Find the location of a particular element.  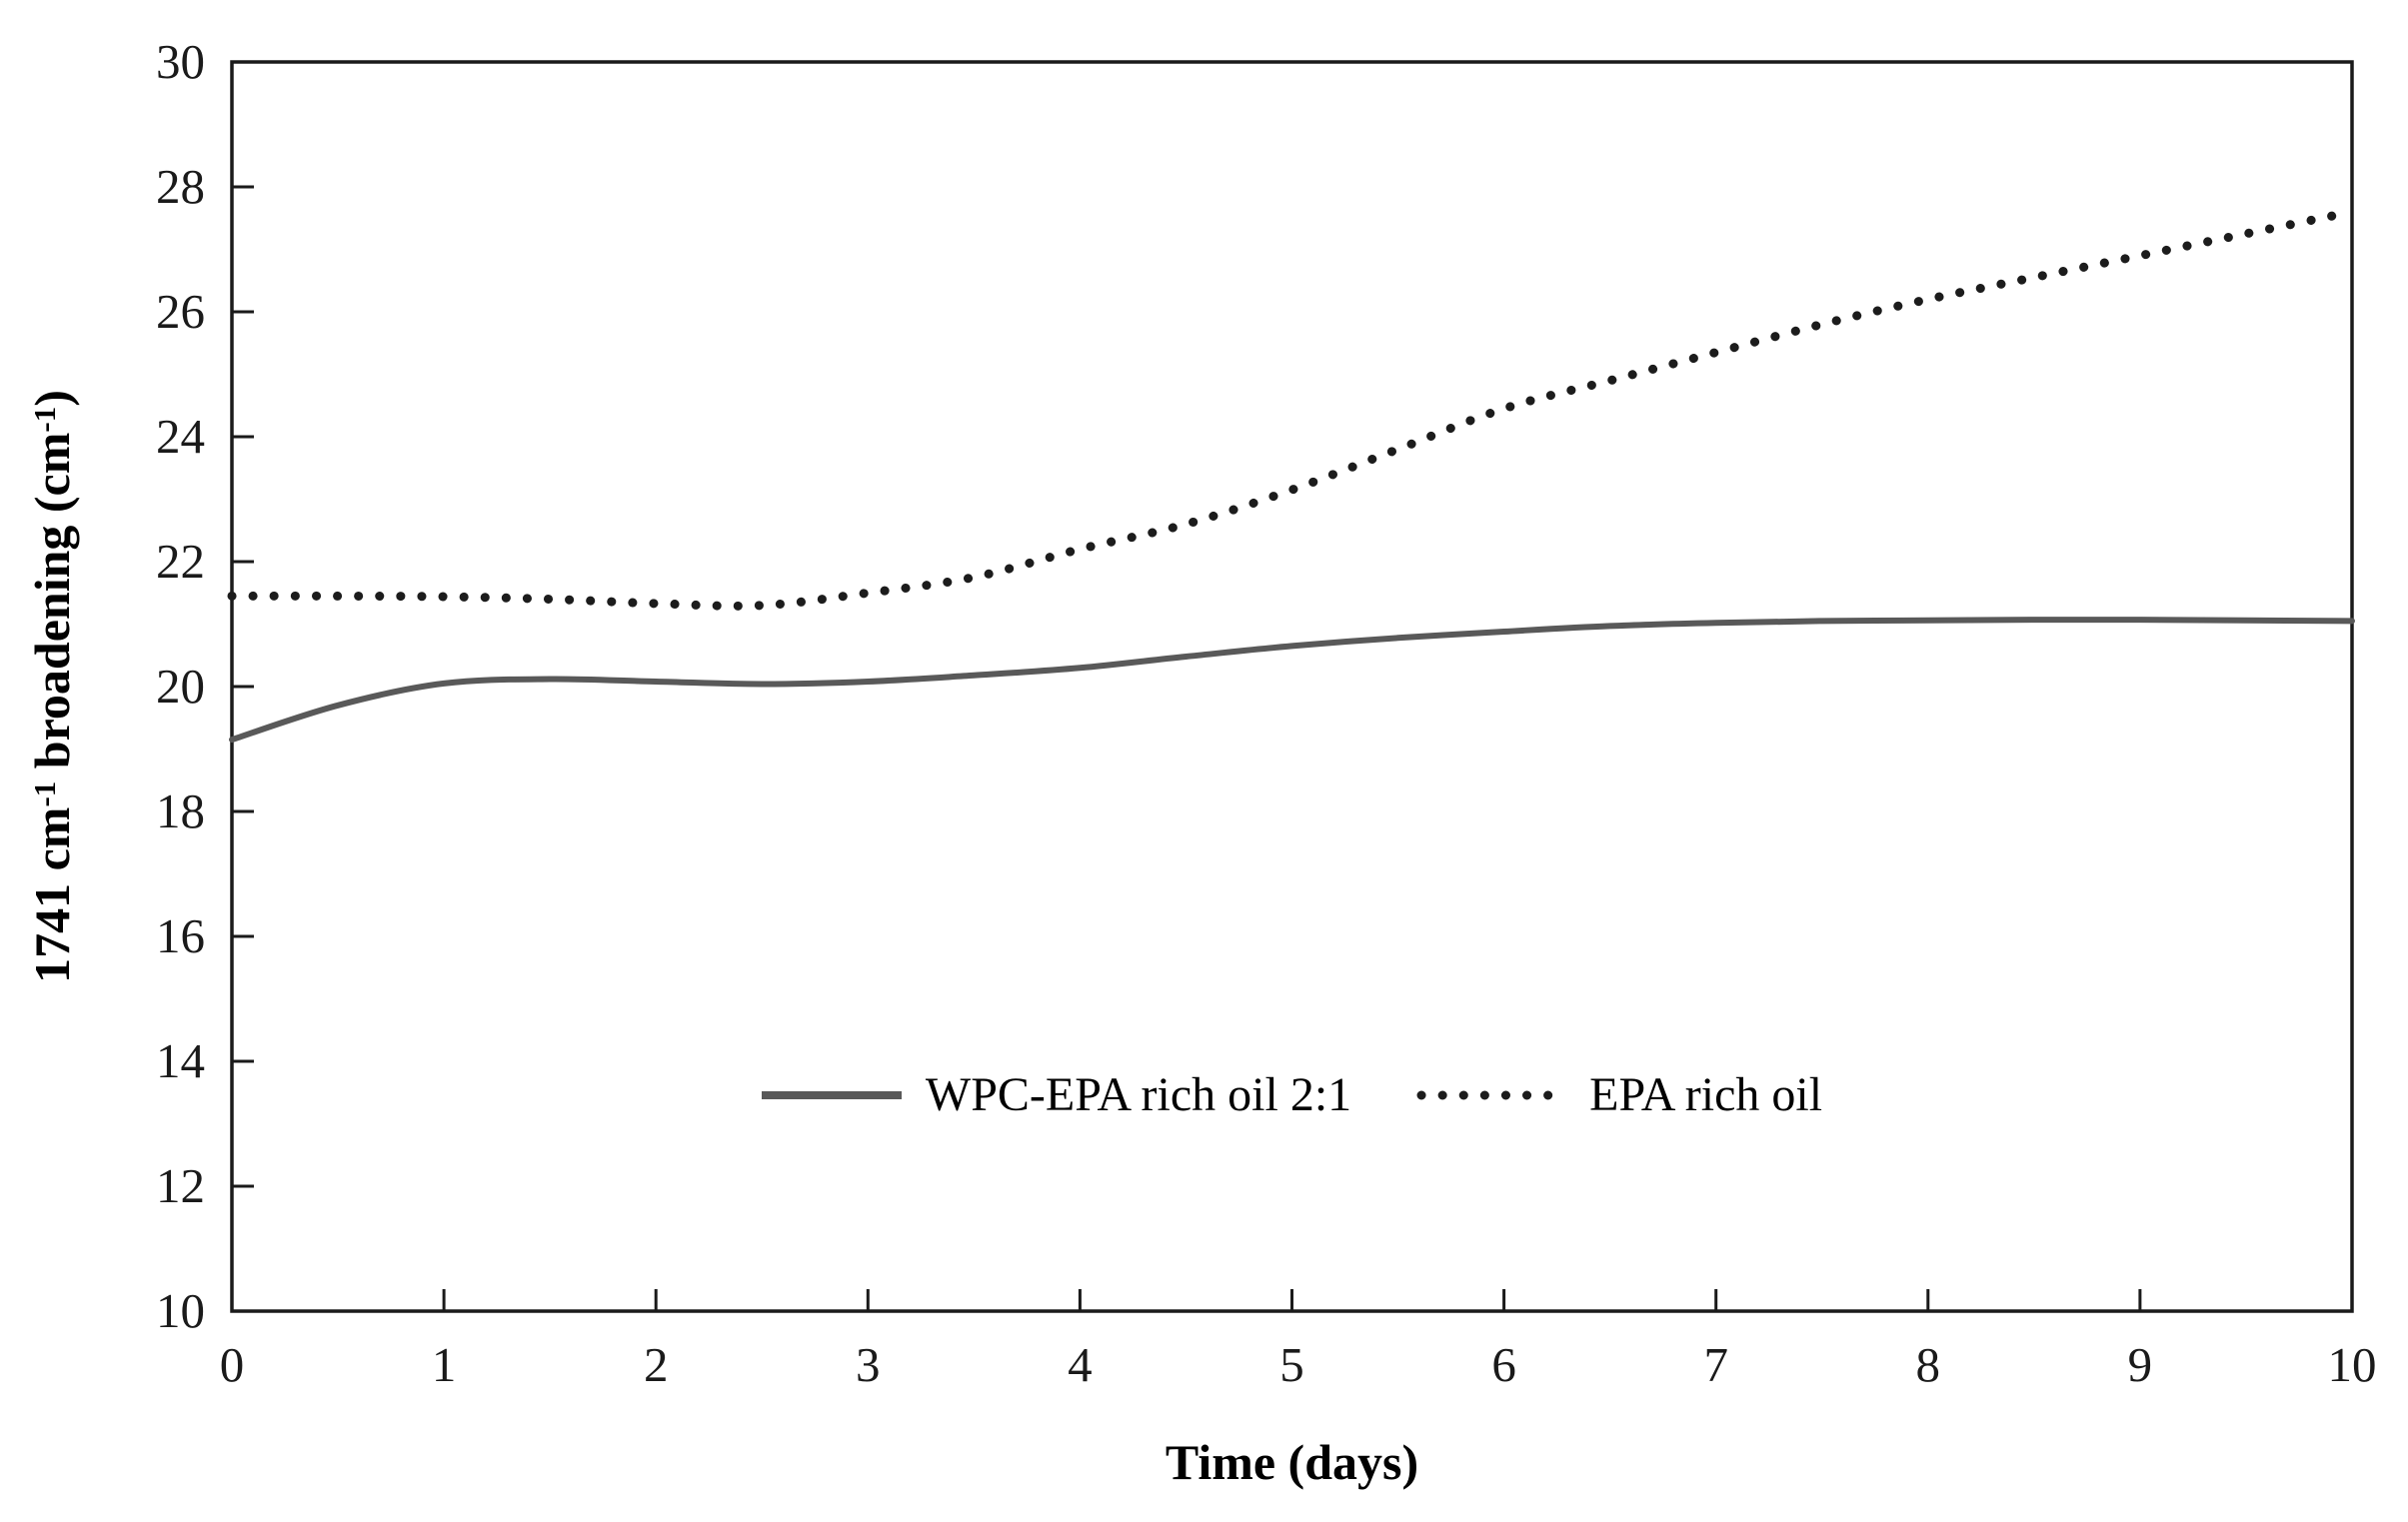

x-tick-label: 9 is located at coordinates (2140, 1365).